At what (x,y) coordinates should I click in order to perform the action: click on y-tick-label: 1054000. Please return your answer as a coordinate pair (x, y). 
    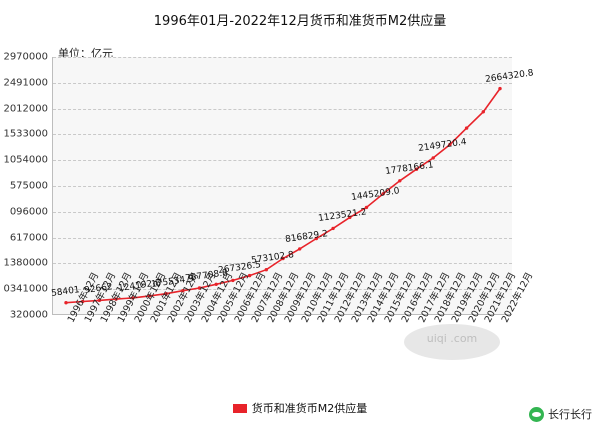
    Looking at the image, I should click on (25, 160).